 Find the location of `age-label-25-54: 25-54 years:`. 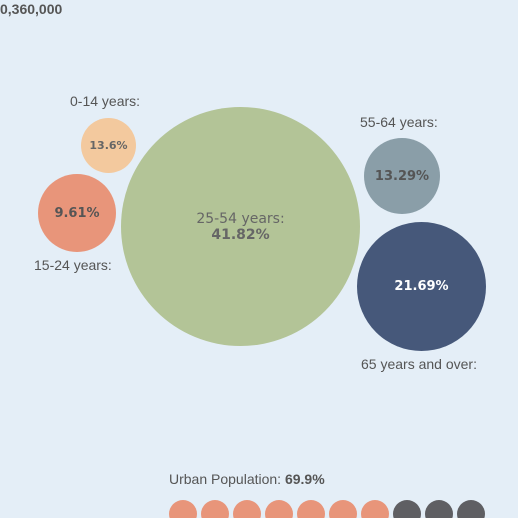

age-label-25-54: 25-54 years: is located at coordinates (240, 218).